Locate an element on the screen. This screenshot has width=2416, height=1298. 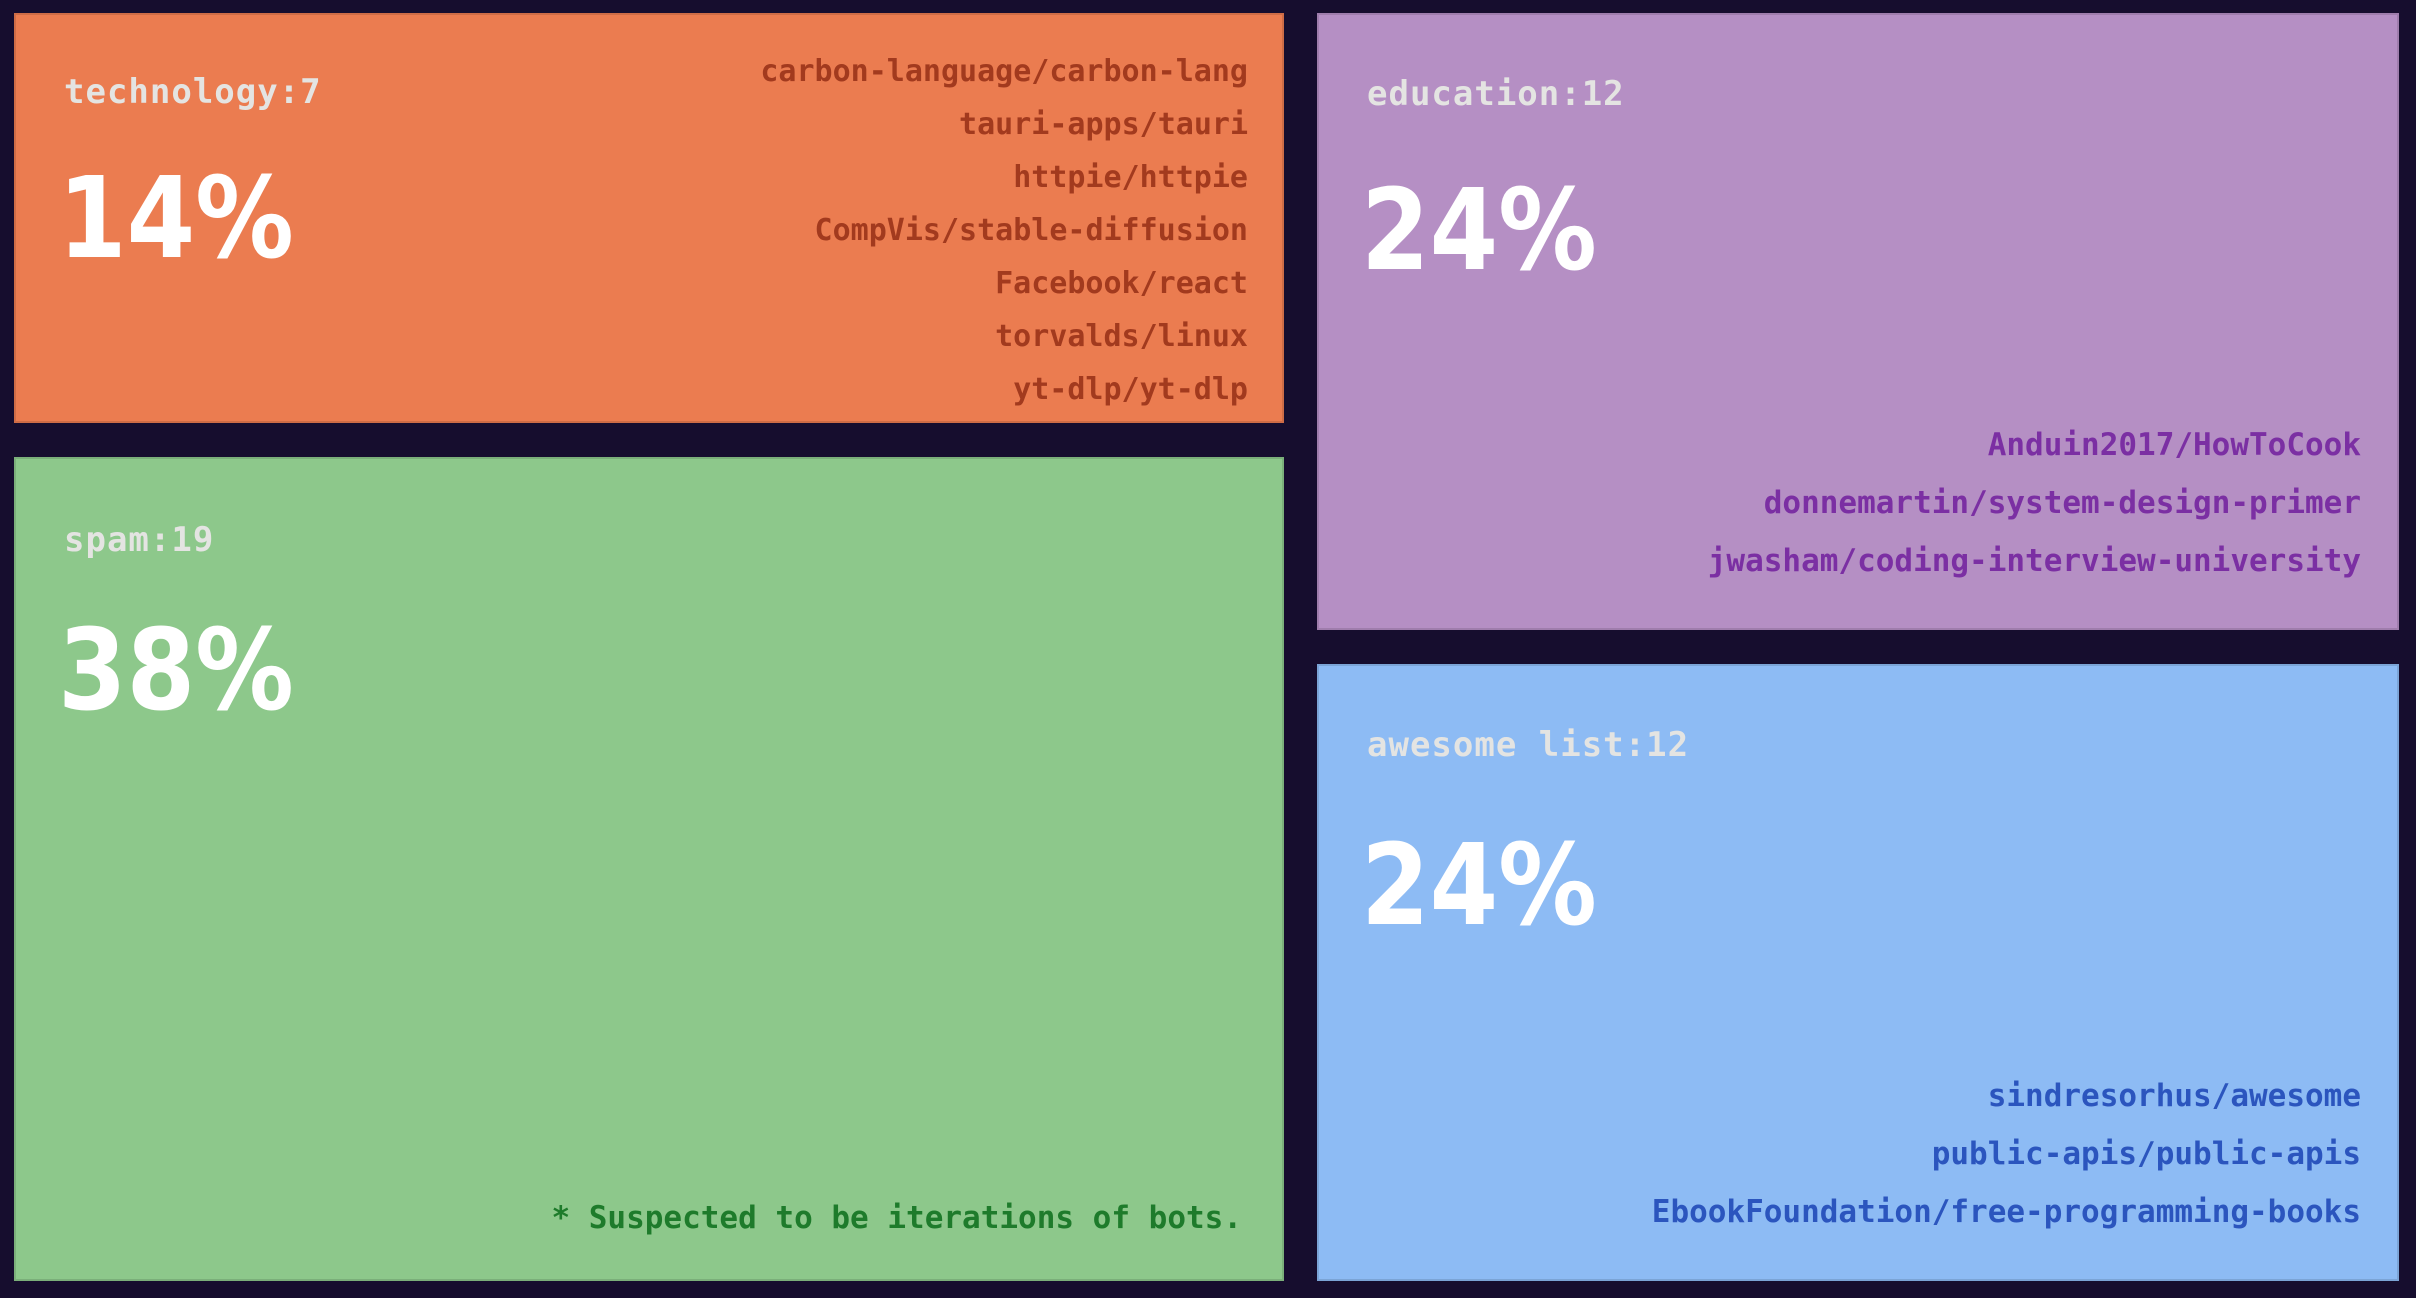
tile-label-spam: spam:19 is located at coordinates (139, 540).